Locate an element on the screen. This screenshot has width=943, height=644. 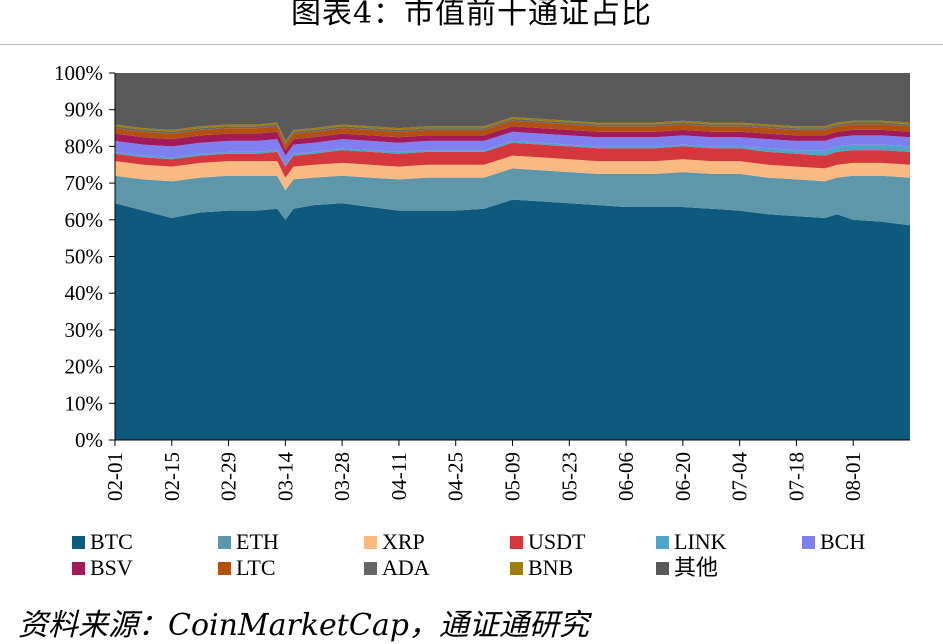
legend-item-bch: BCH is located at coordinates (833, 541).